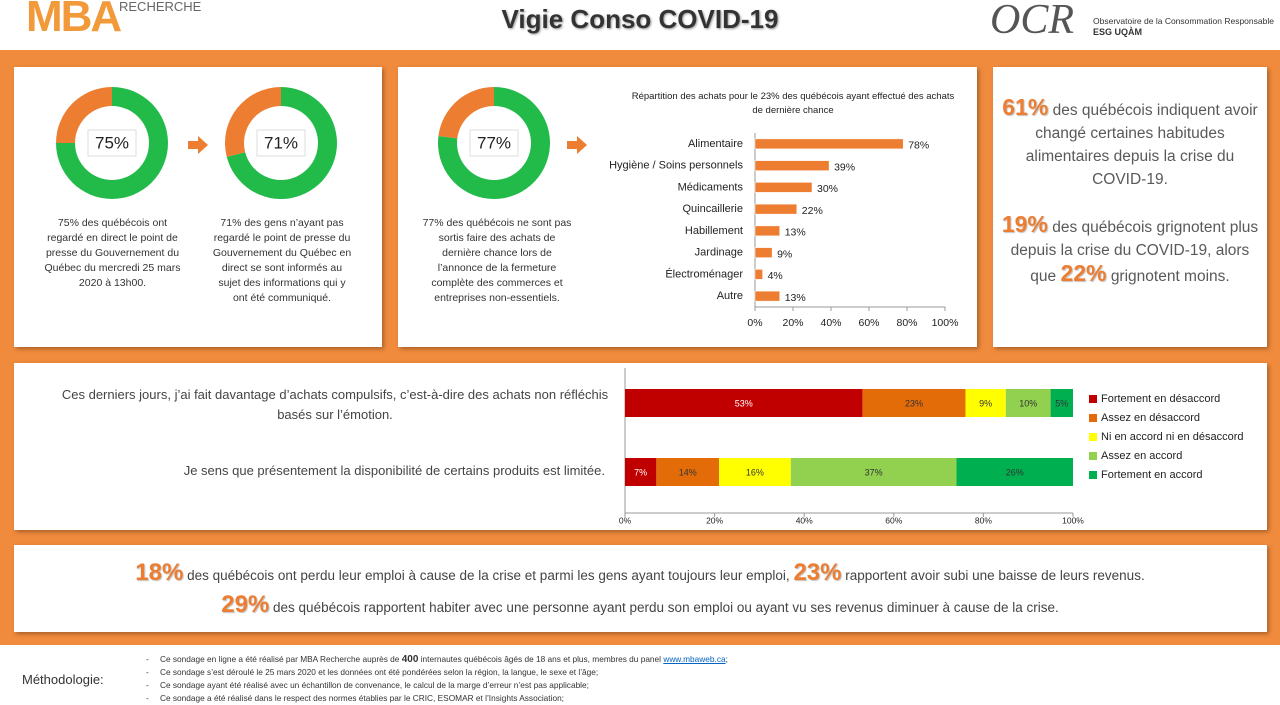 This screenshot has height=705, width=1280. I want to click on value-label: 9%, so click(784, 254).